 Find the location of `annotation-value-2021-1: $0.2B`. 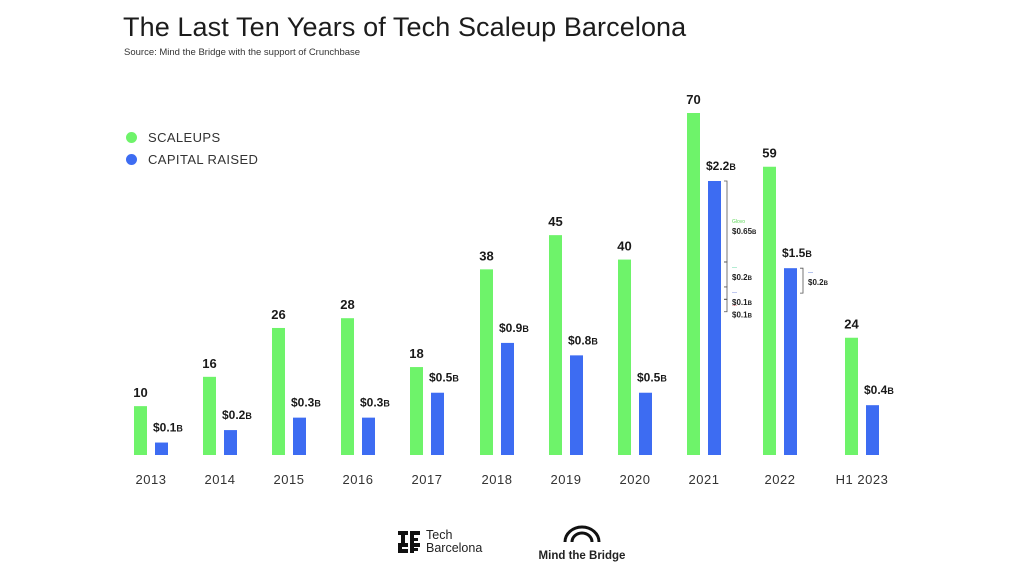

annotation-value-2021-1: $0.2B is located at coordinates (742, 277).